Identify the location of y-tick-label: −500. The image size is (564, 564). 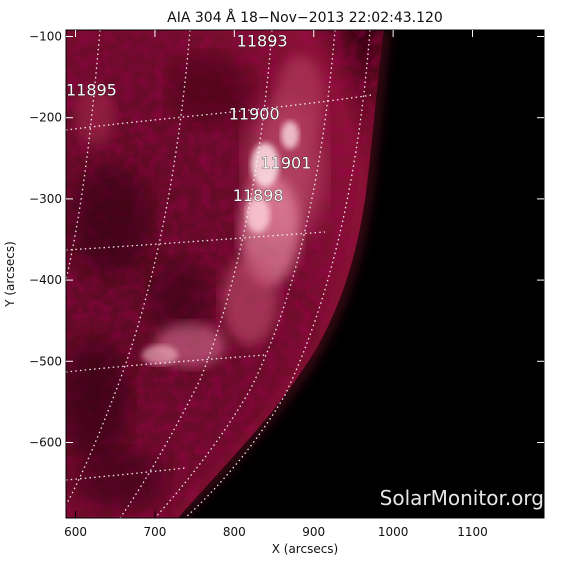
(45, 361).